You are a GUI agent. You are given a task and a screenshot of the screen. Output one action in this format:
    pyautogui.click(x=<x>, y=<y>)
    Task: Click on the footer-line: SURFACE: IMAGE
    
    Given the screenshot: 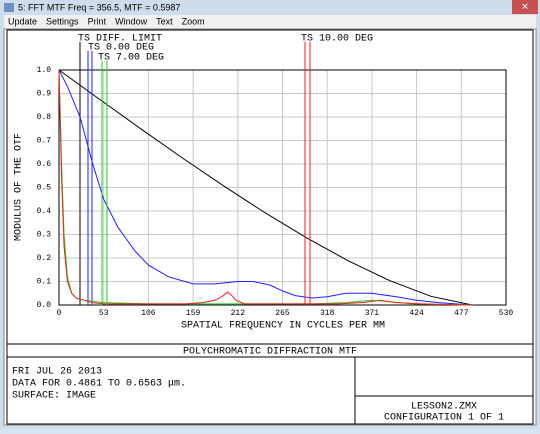 What is the action you would take?
    pyautogui.click(x=54, y=396)
    